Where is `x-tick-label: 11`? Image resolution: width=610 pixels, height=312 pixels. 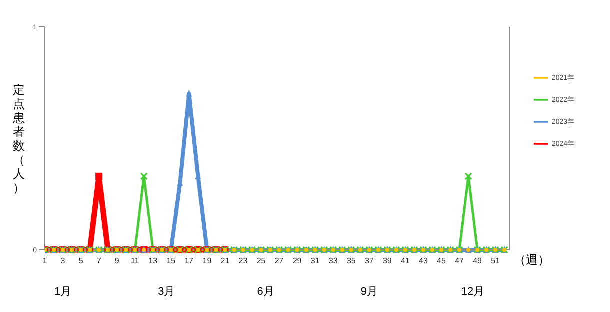 x-tick-label: 11 is located at coordinates (135, 261).